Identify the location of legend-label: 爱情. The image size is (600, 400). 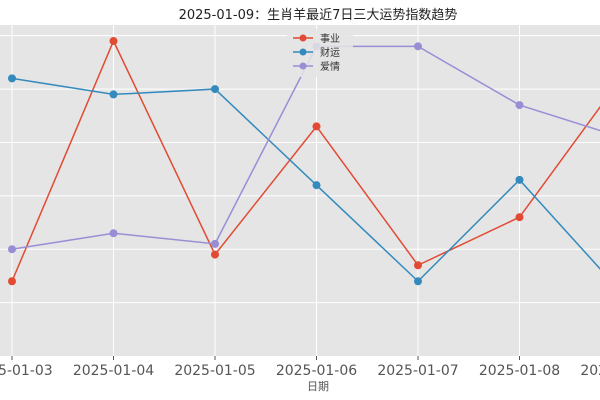
(330, 66).